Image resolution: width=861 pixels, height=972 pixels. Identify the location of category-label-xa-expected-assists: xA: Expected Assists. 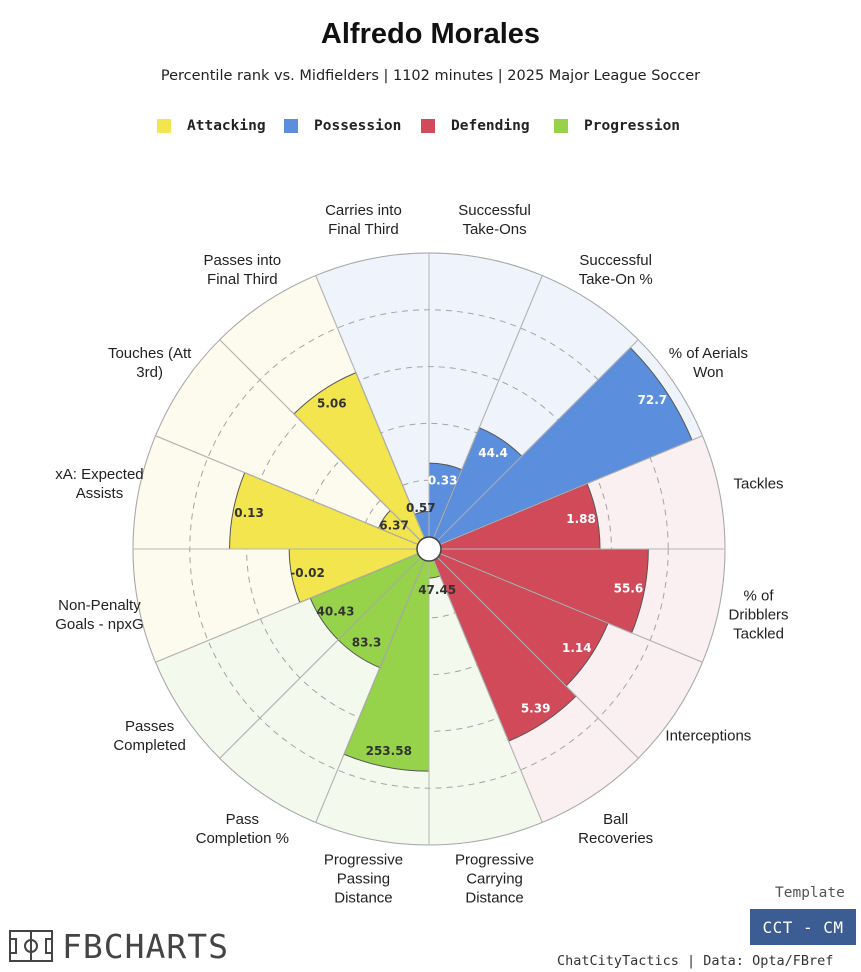
(99, 484).